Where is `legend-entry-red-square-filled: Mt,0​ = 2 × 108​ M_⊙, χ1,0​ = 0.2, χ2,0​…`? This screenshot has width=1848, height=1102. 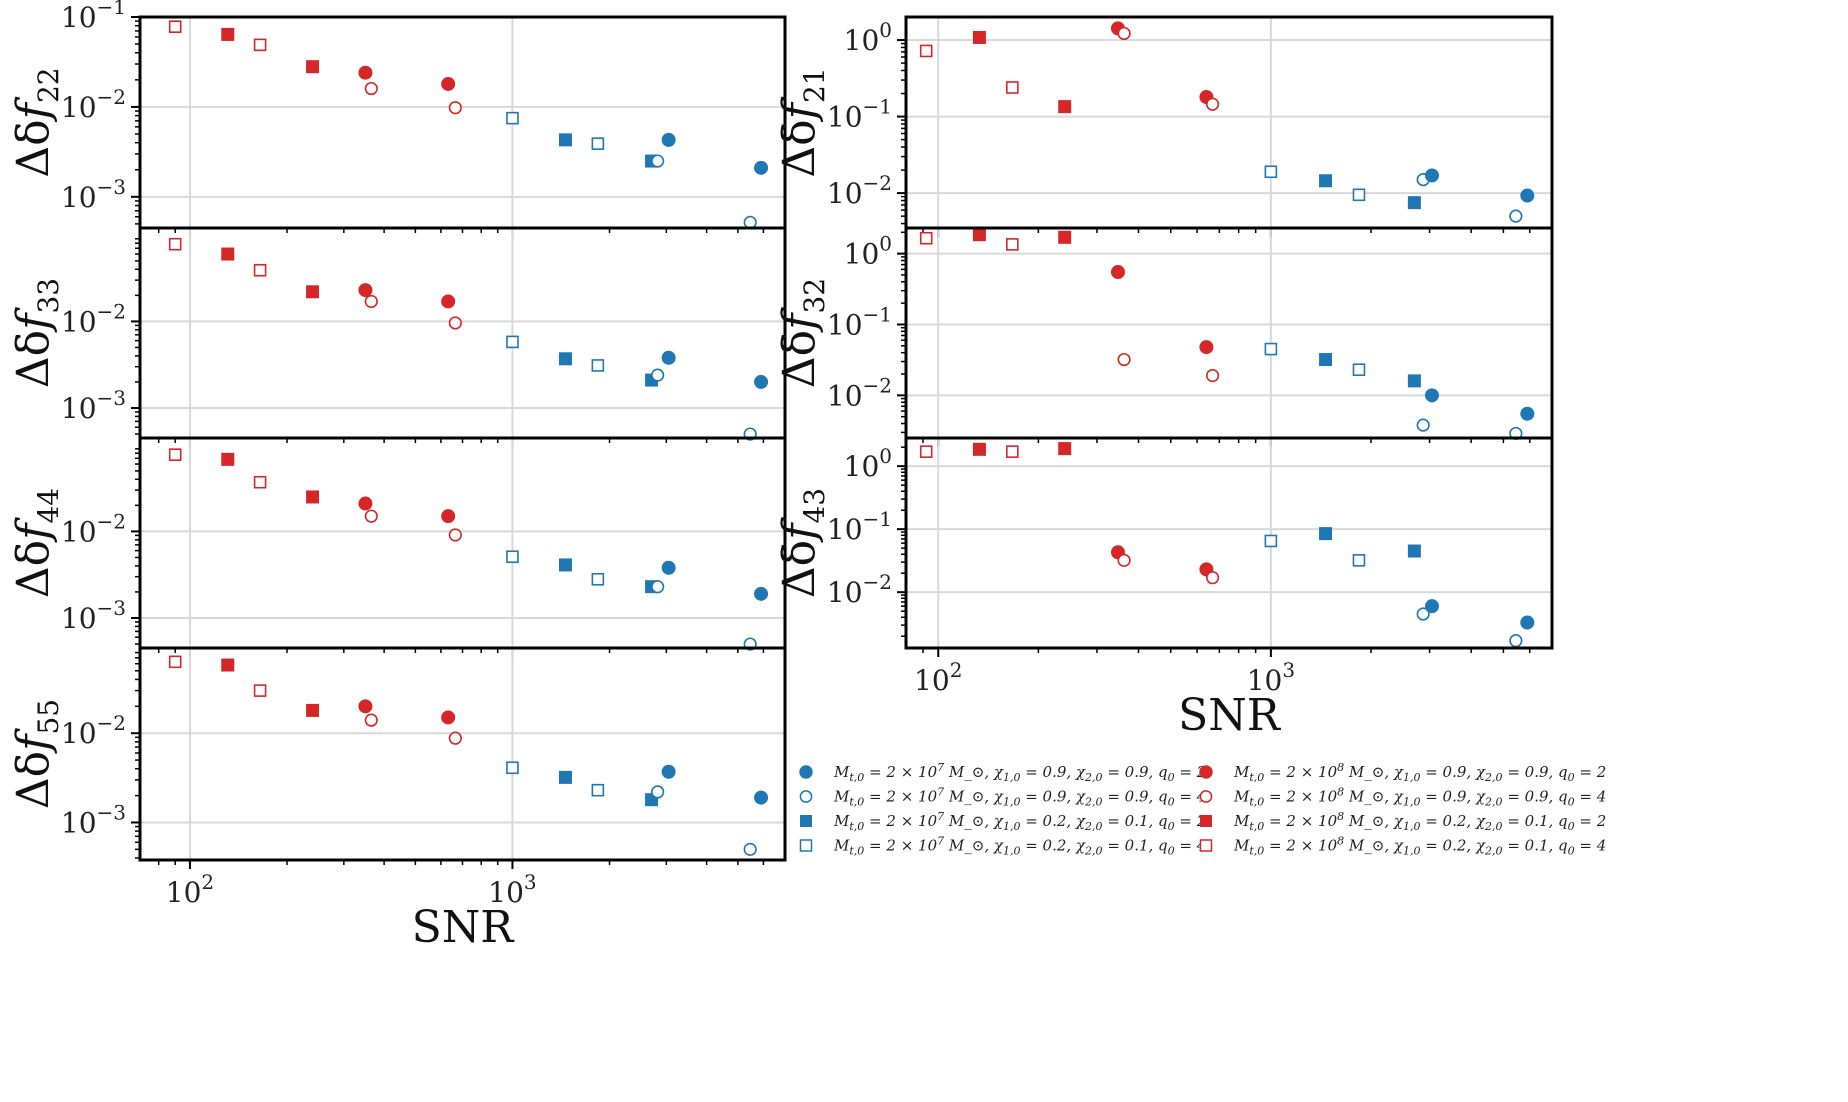 legend-entry-red-square-filled: Mt,0​ = 2 × 108​ M_⊙, χ1,0​ = 0.2, χ2,0​… is located at coordinates (1403, 821).